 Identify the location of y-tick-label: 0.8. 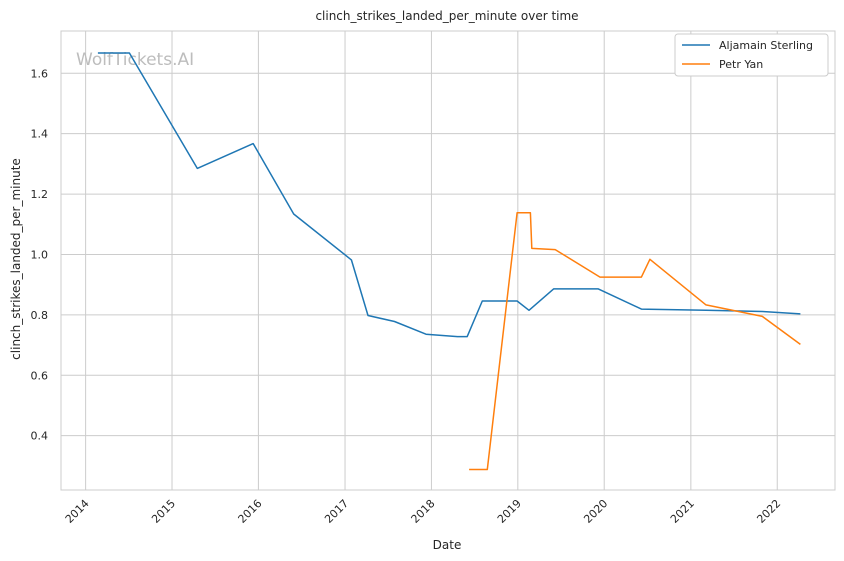
(40, 315).